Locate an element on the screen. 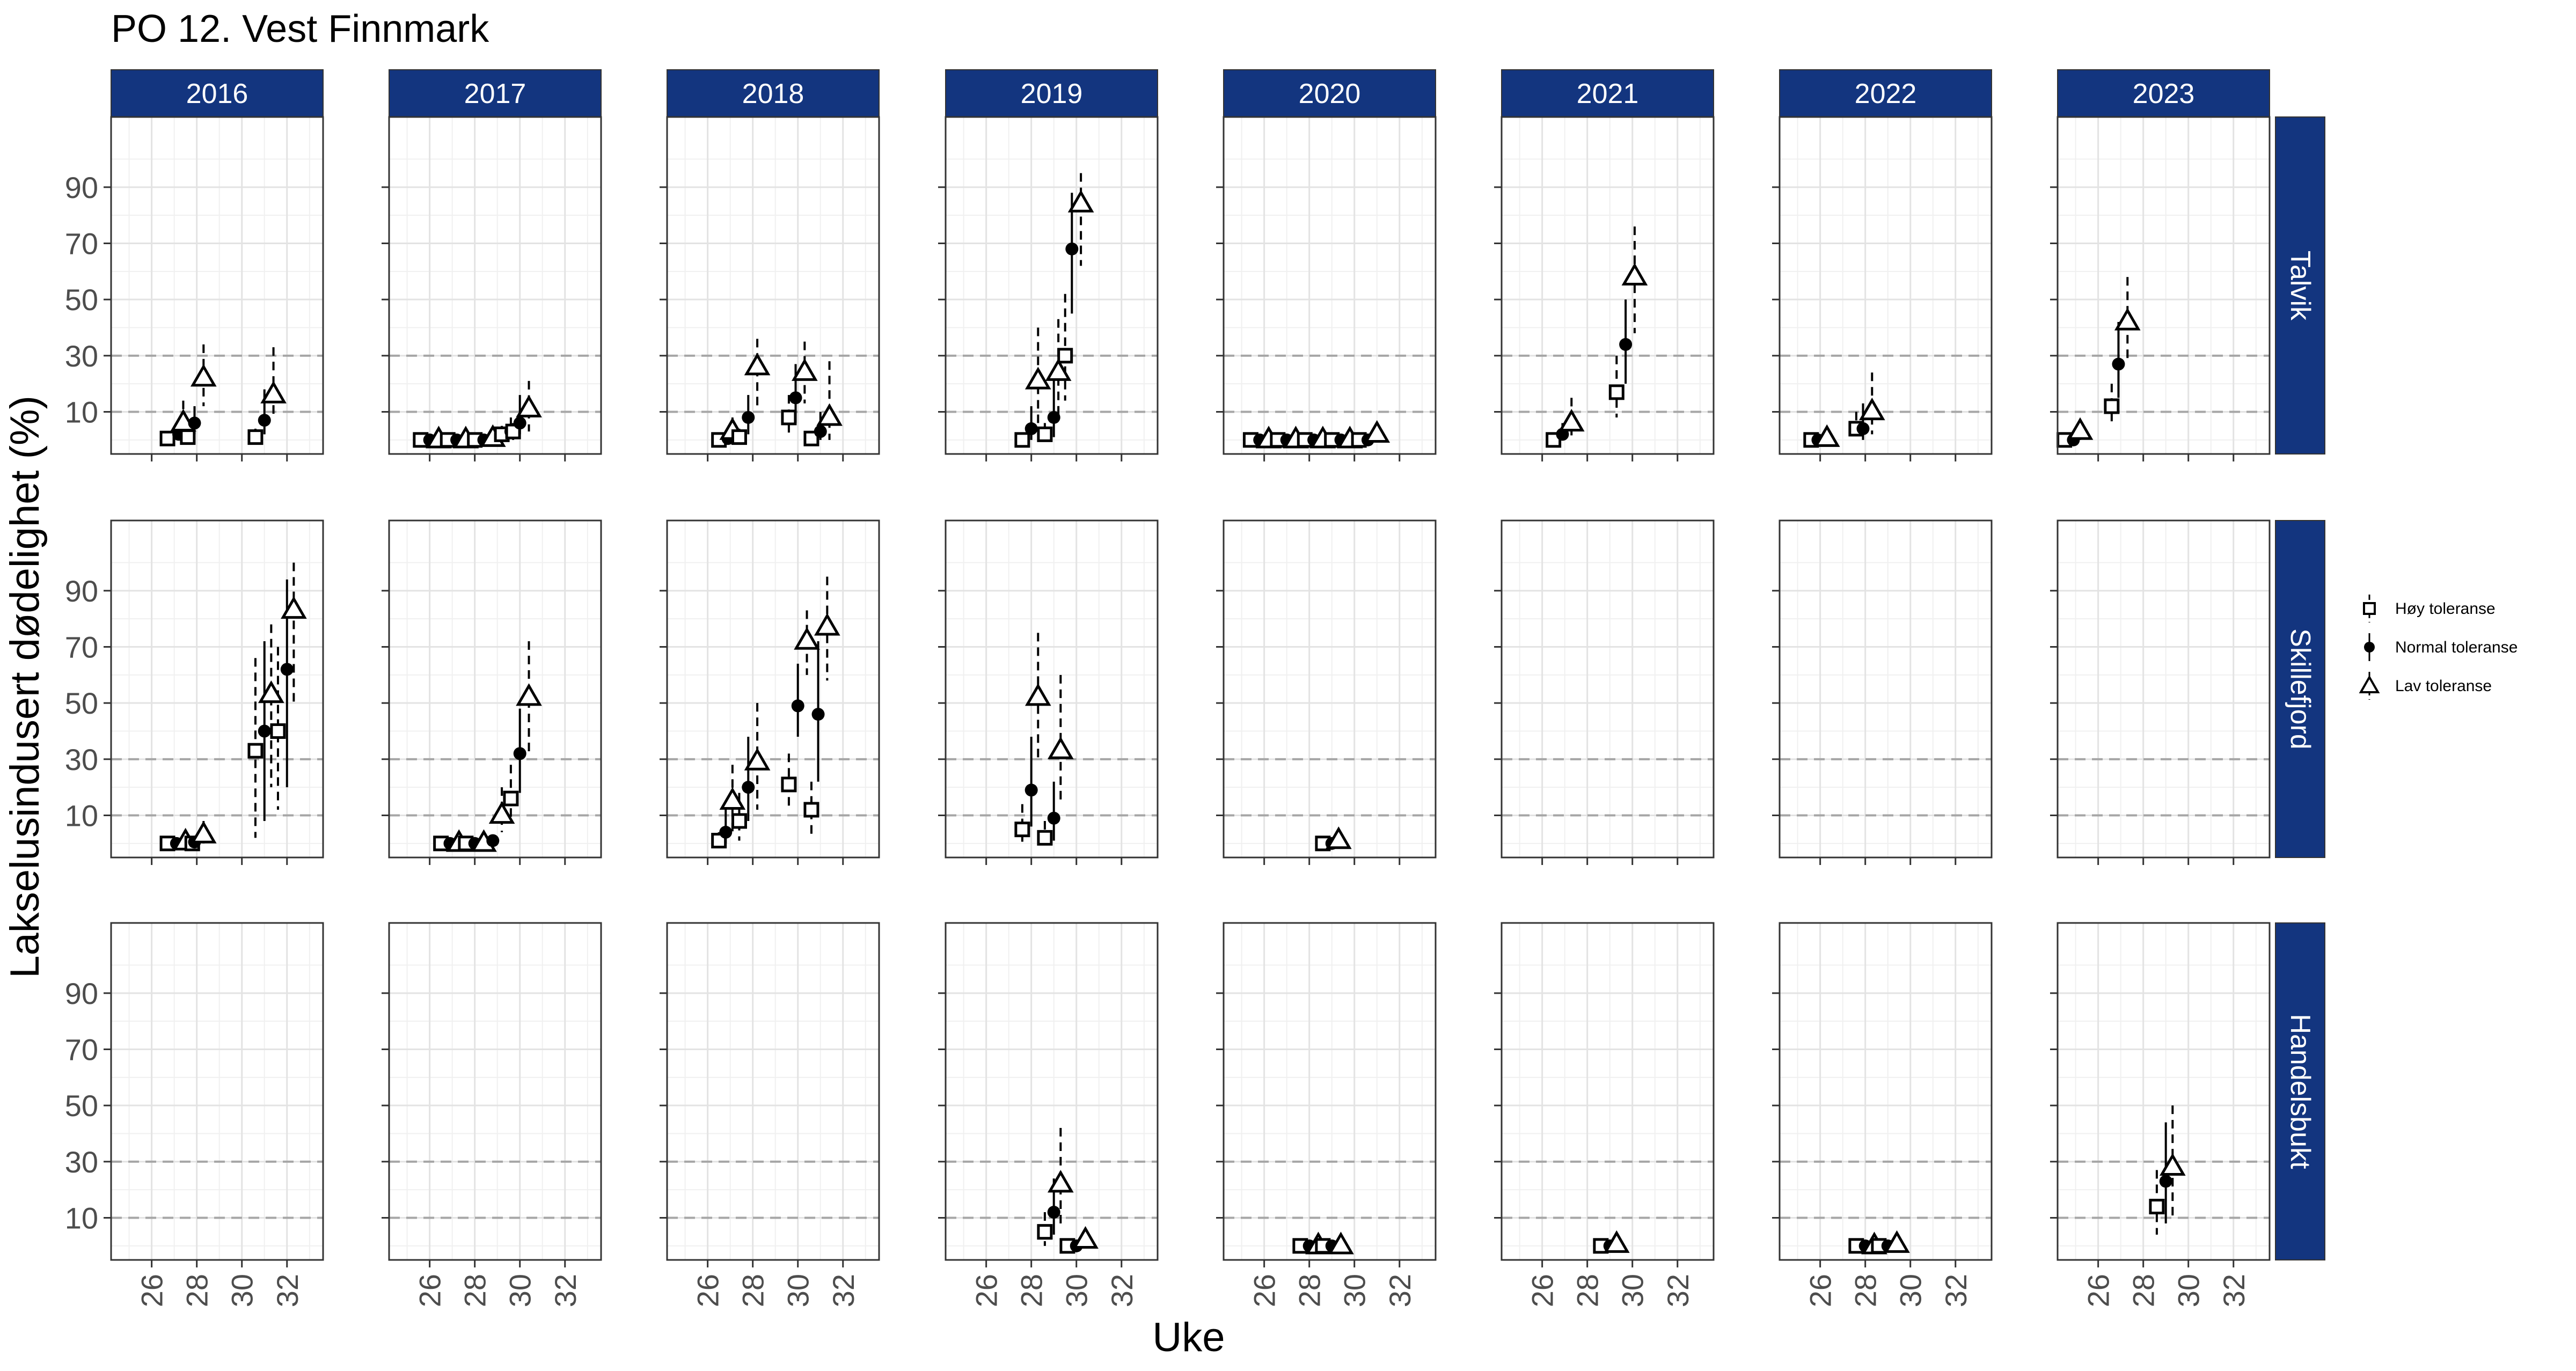 The width and height of the screenshot is (2576, 1371). legend-item-h-y-toleranse: Høy toleranse is located at coordinates (2429, 608).